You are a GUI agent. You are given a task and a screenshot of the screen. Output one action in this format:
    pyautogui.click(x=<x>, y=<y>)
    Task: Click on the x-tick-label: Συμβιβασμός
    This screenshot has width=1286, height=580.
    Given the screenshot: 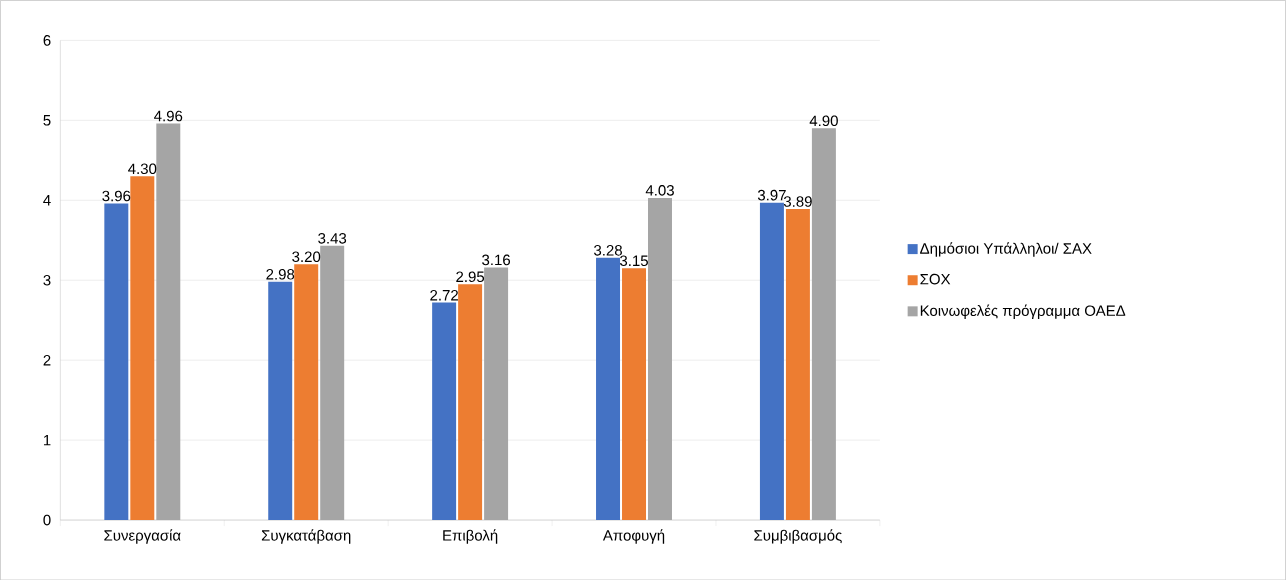 What is the action you would take?
    pyautogui.click(x=798, y=536)
    